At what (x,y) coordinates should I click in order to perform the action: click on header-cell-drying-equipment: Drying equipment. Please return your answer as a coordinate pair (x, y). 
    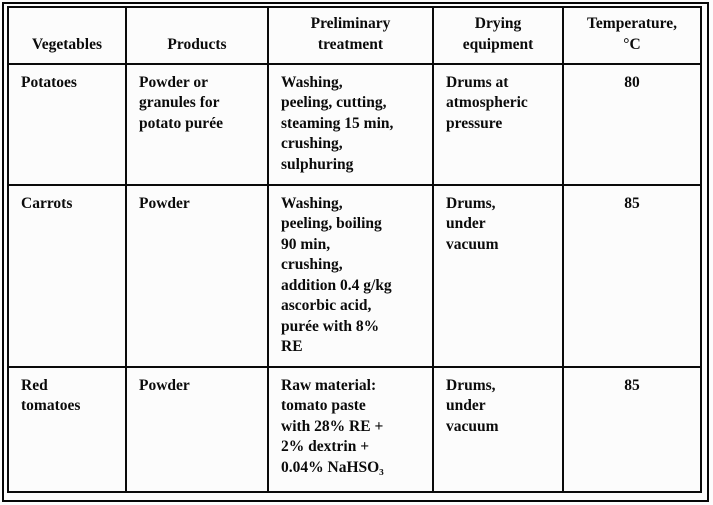
    Looking at the image, I should click on (498, 35).